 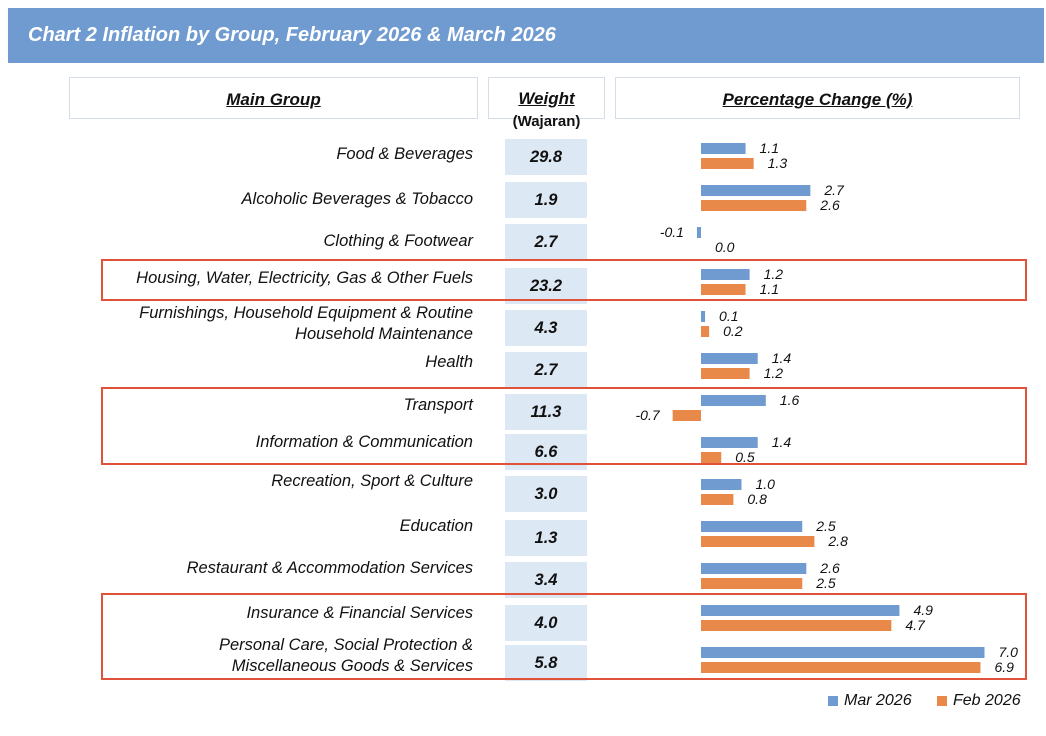 What do you see at coordinates (774, 274) in the screenshot?
I see `data-label-mar: 1.2` at bounding box center [774, 274].